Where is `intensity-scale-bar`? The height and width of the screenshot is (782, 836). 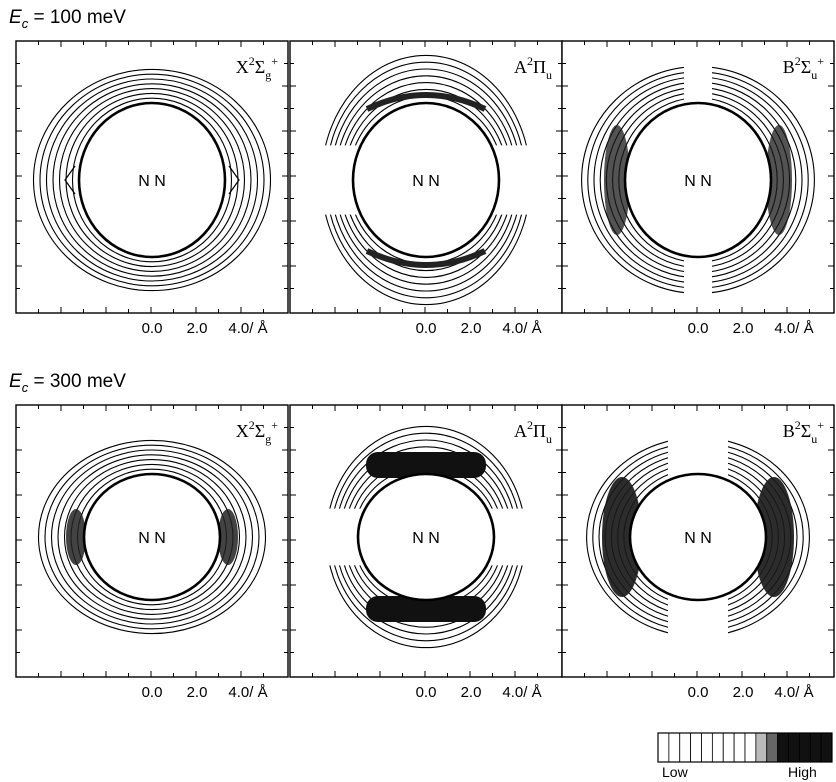
intensity-scale-bar is located at coordinates (745, 747).